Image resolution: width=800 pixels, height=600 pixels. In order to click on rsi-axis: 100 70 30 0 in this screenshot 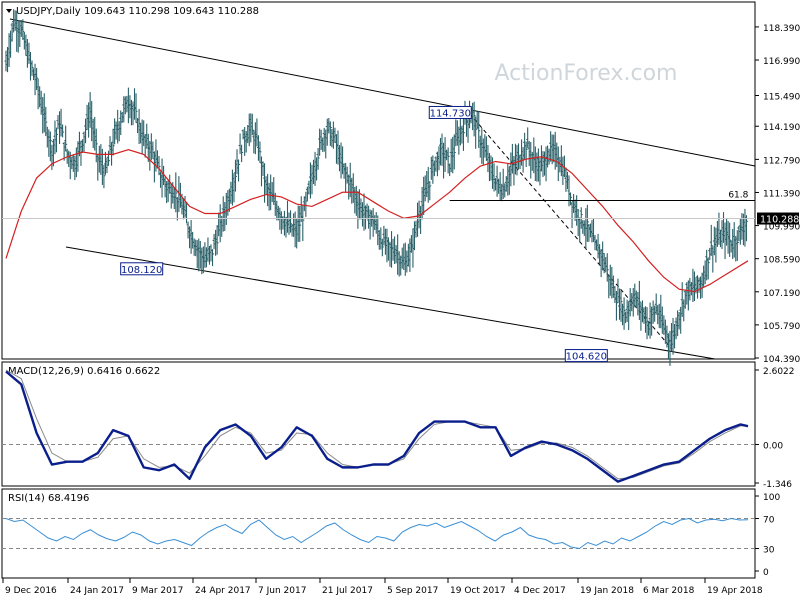, I will do `click(767, 535)`.